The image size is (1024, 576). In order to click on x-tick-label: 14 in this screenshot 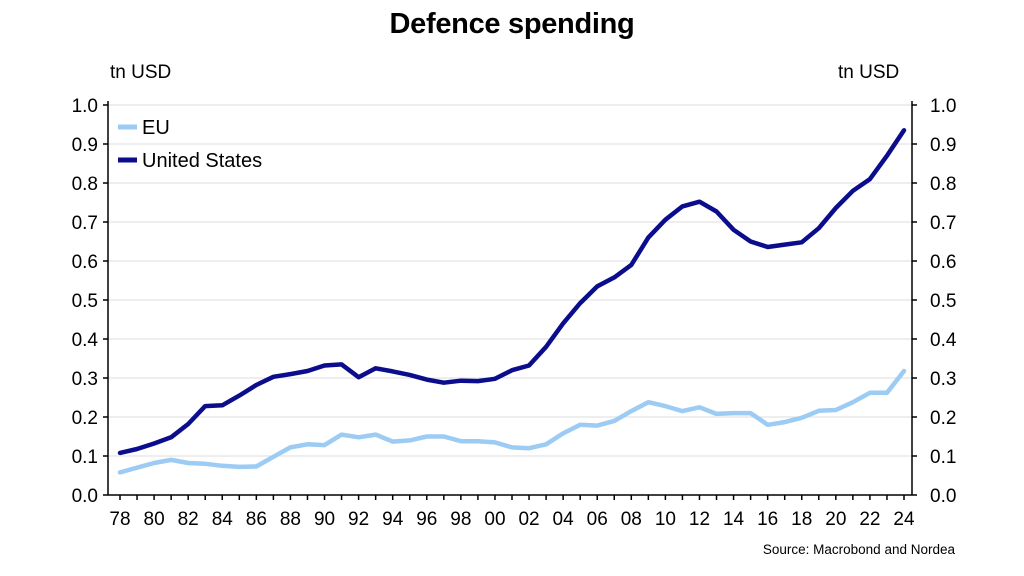, I will do `click(734, 519)`.